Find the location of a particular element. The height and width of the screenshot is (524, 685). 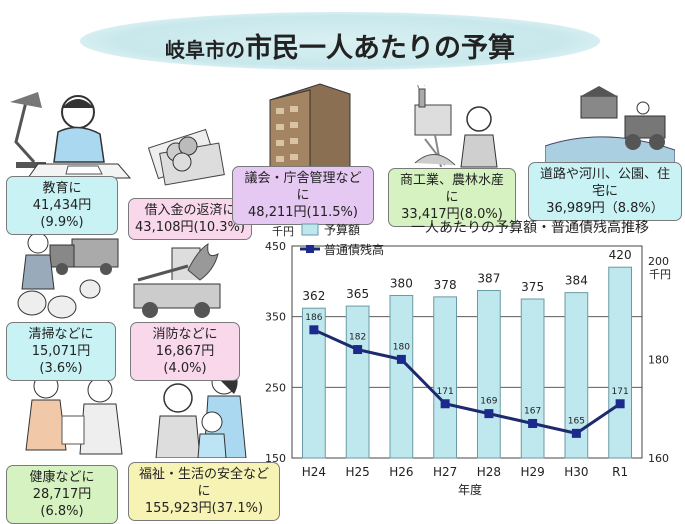

x-tick-label: H29 is located at coordinates (532, 472).